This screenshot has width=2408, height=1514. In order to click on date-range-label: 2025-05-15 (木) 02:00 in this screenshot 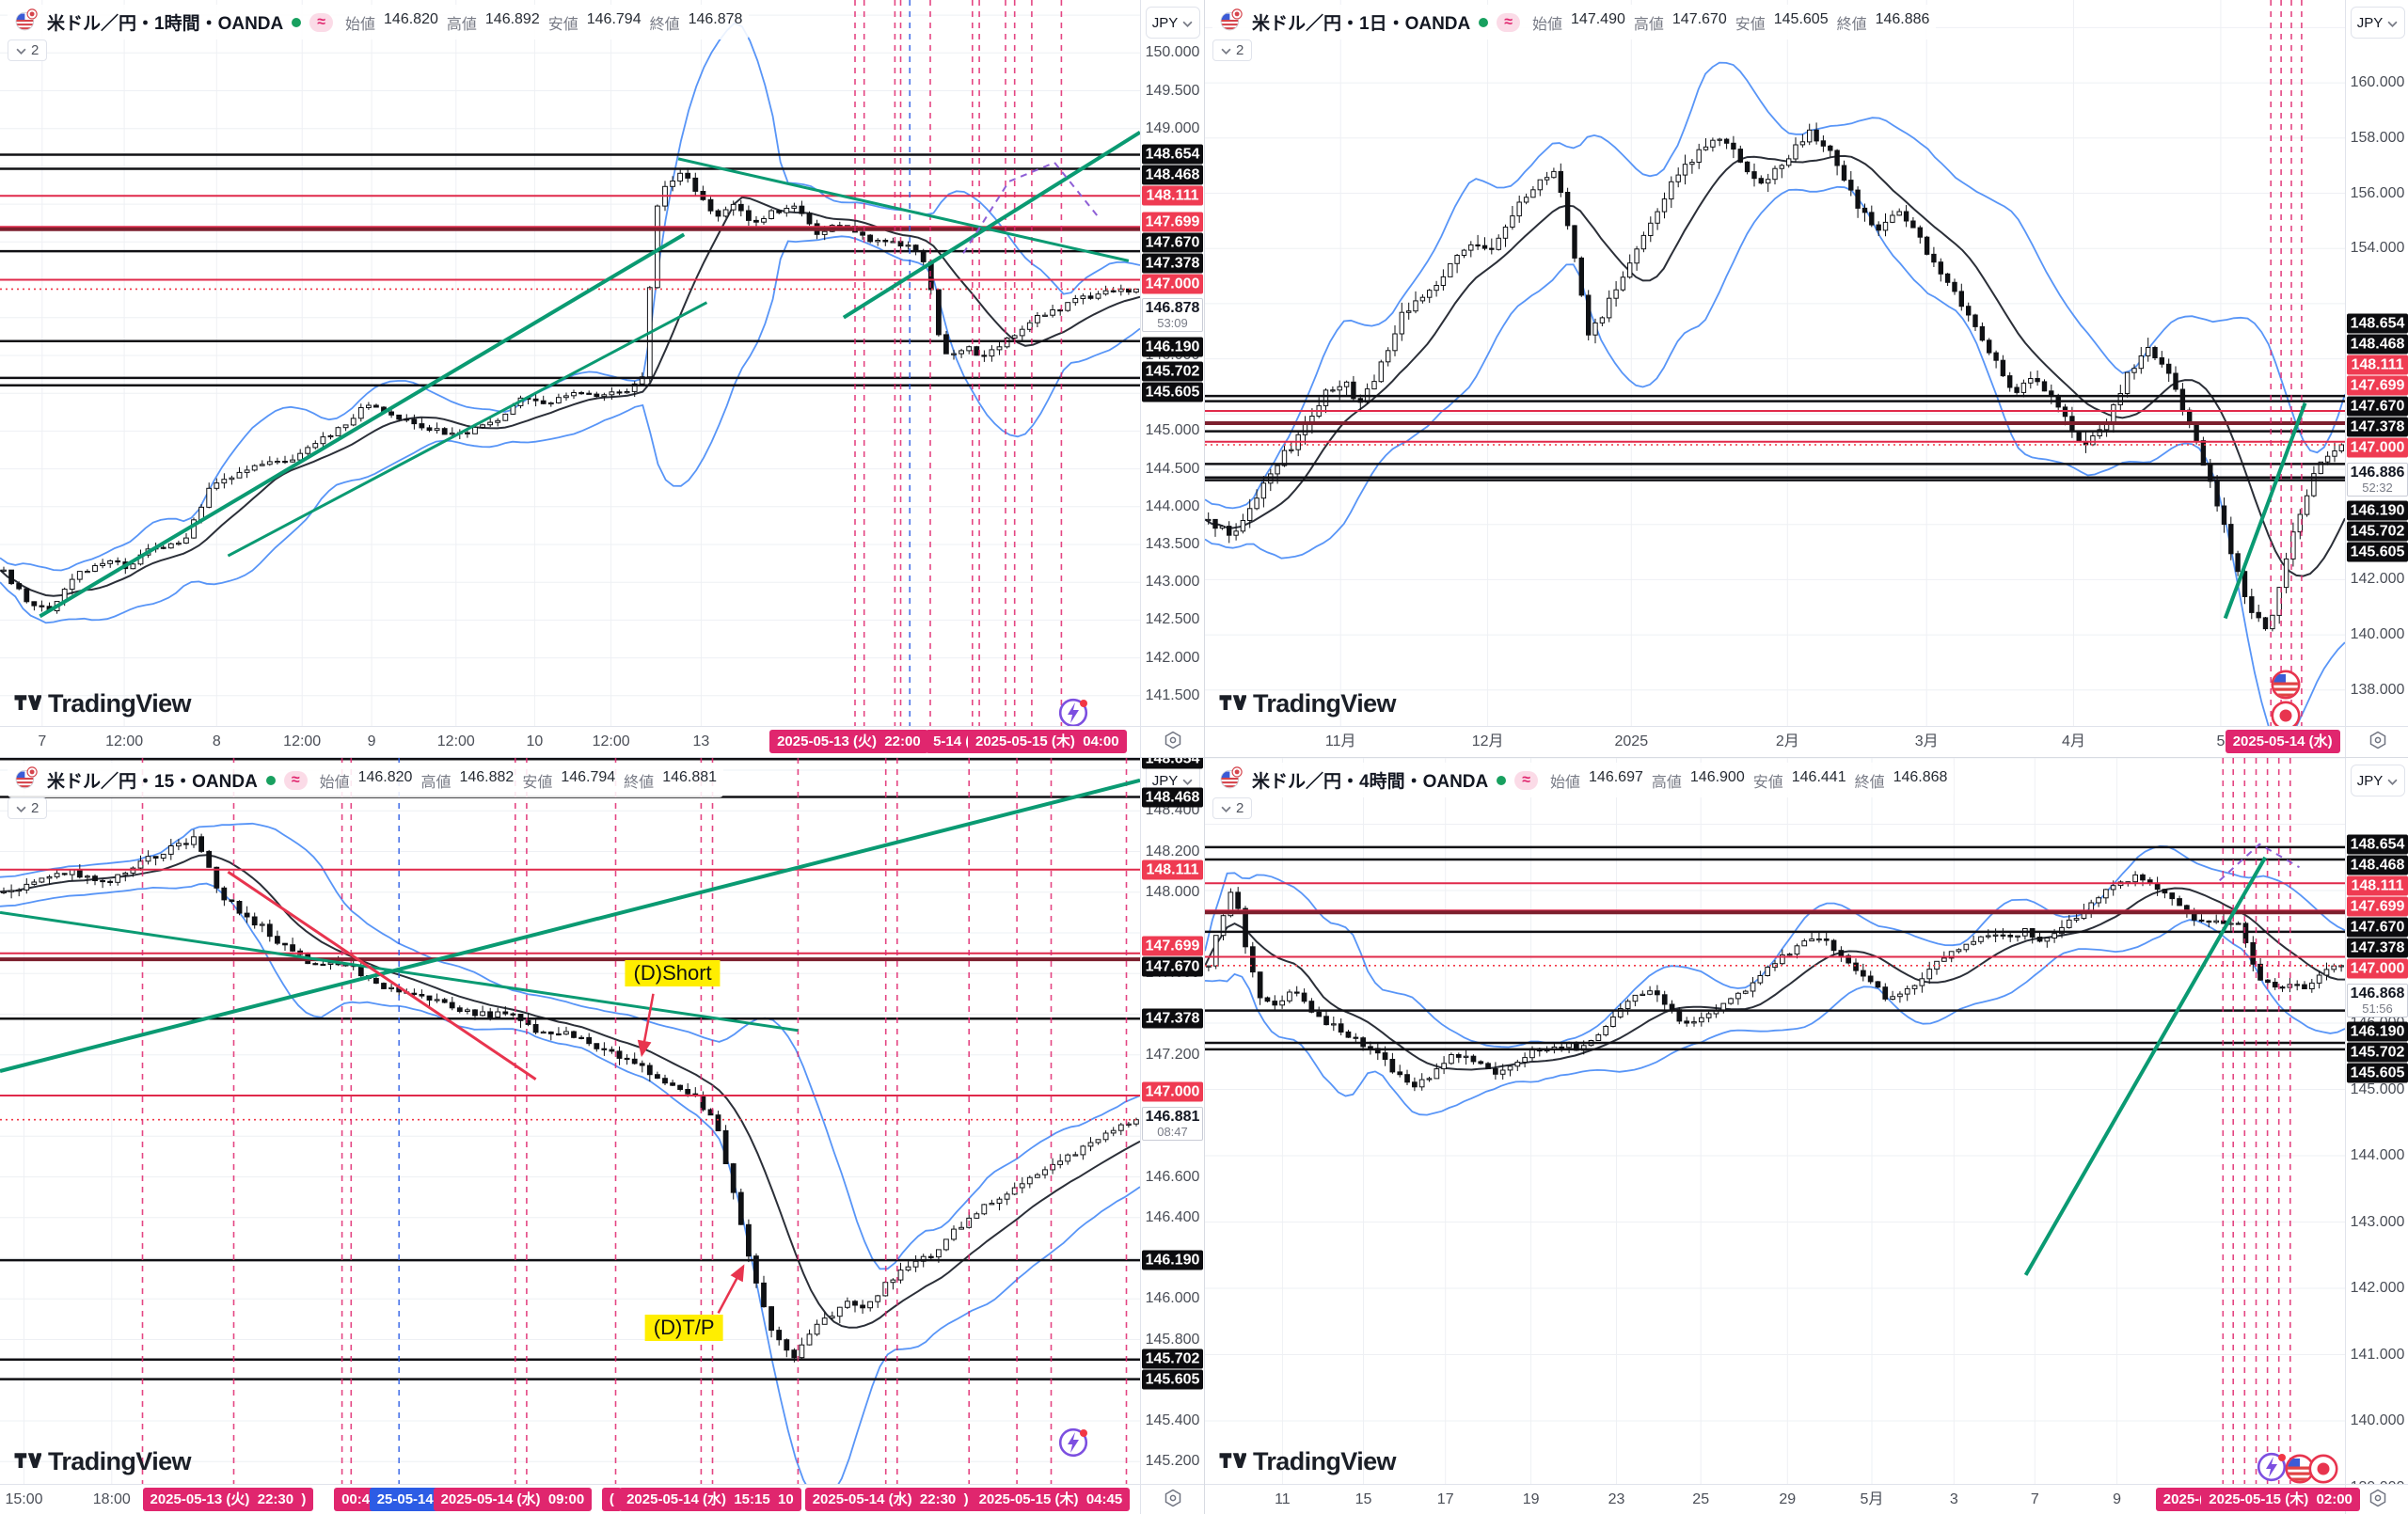, I will do `click(2281, 1499)`.